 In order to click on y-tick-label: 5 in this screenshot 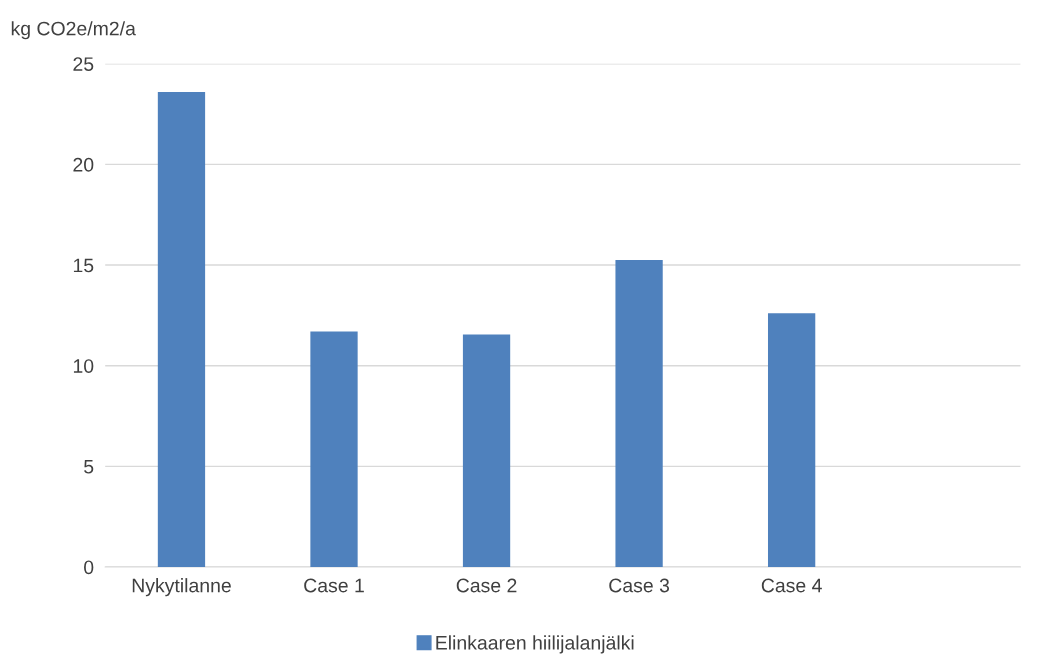, I will do `click(89, 467)`.